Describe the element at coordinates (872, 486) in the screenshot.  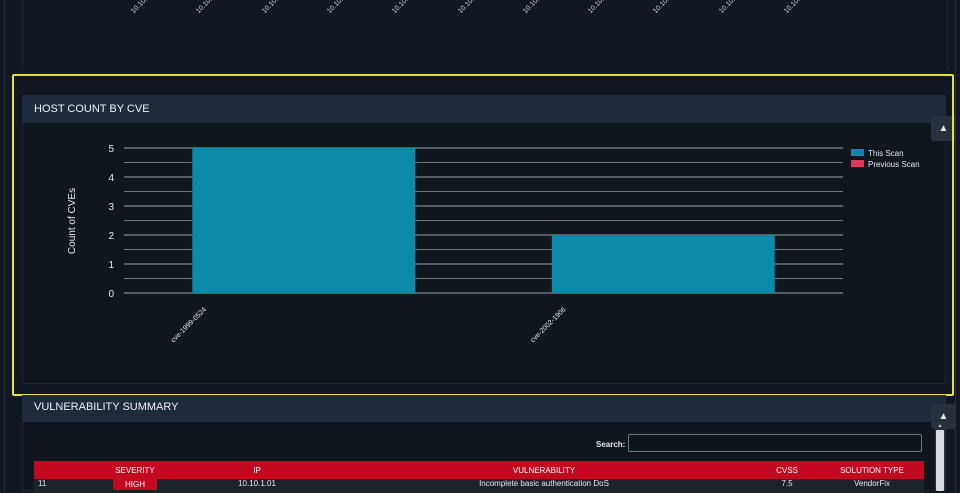
I see `row-solution-type: VendorFix` at that location.